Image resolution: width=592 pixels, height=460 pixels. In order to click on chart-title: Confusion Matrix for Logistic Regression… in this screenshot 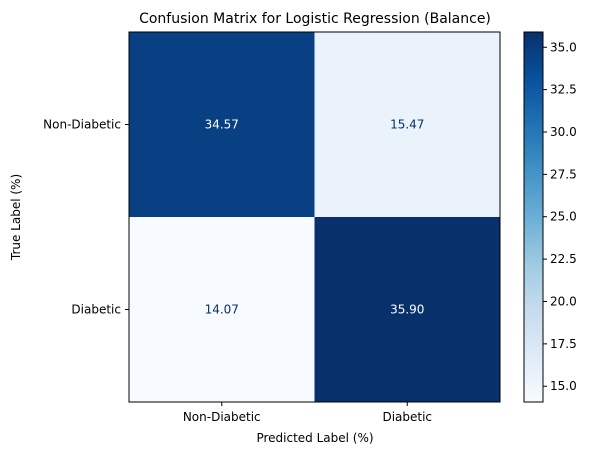, I will do `click(315, 19)`.